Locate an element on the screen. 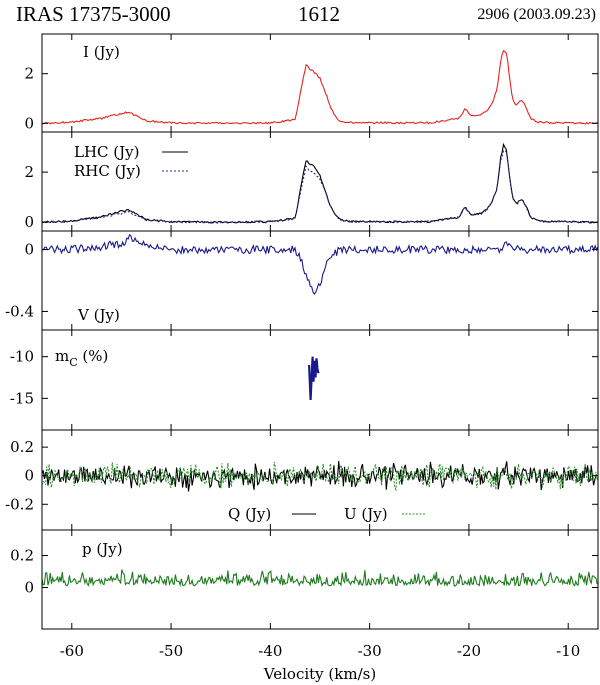 Image resolution: width=600 pixels, height=685 pixels. x-tick-label: -10 is located at coordinates (568, 651).